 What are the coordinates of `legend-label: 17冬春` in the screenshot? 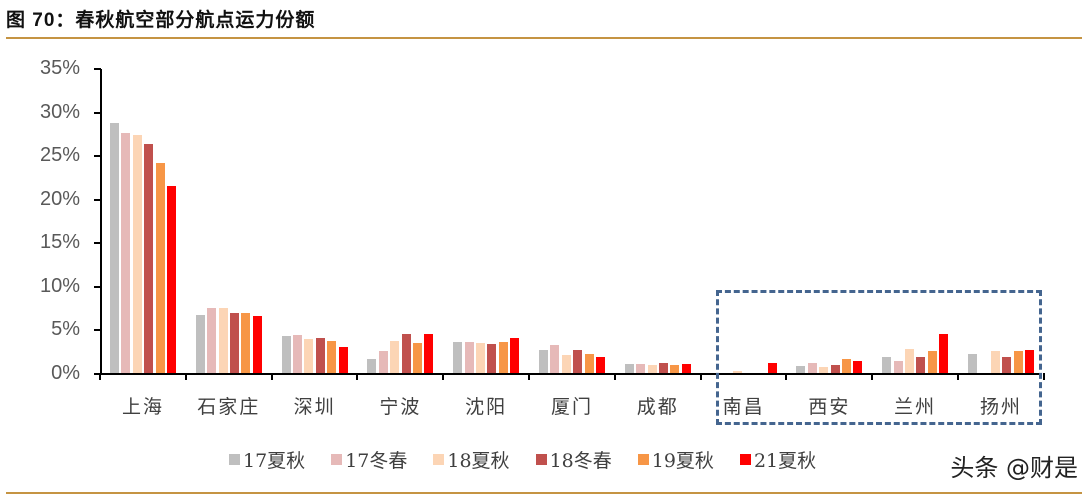 It's located at (376, 461).